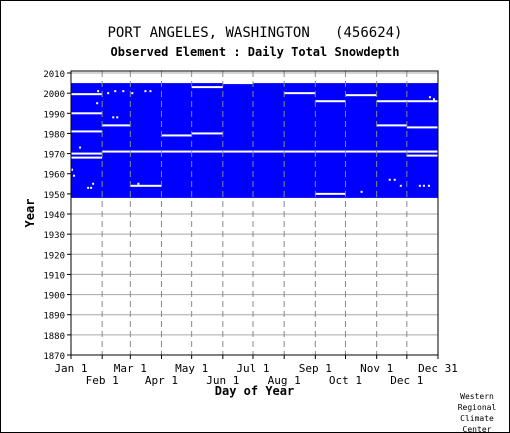 The width and height of the screenshot is (510, 433). I want to click on y-tick-label: 1910, so click(54, 276).